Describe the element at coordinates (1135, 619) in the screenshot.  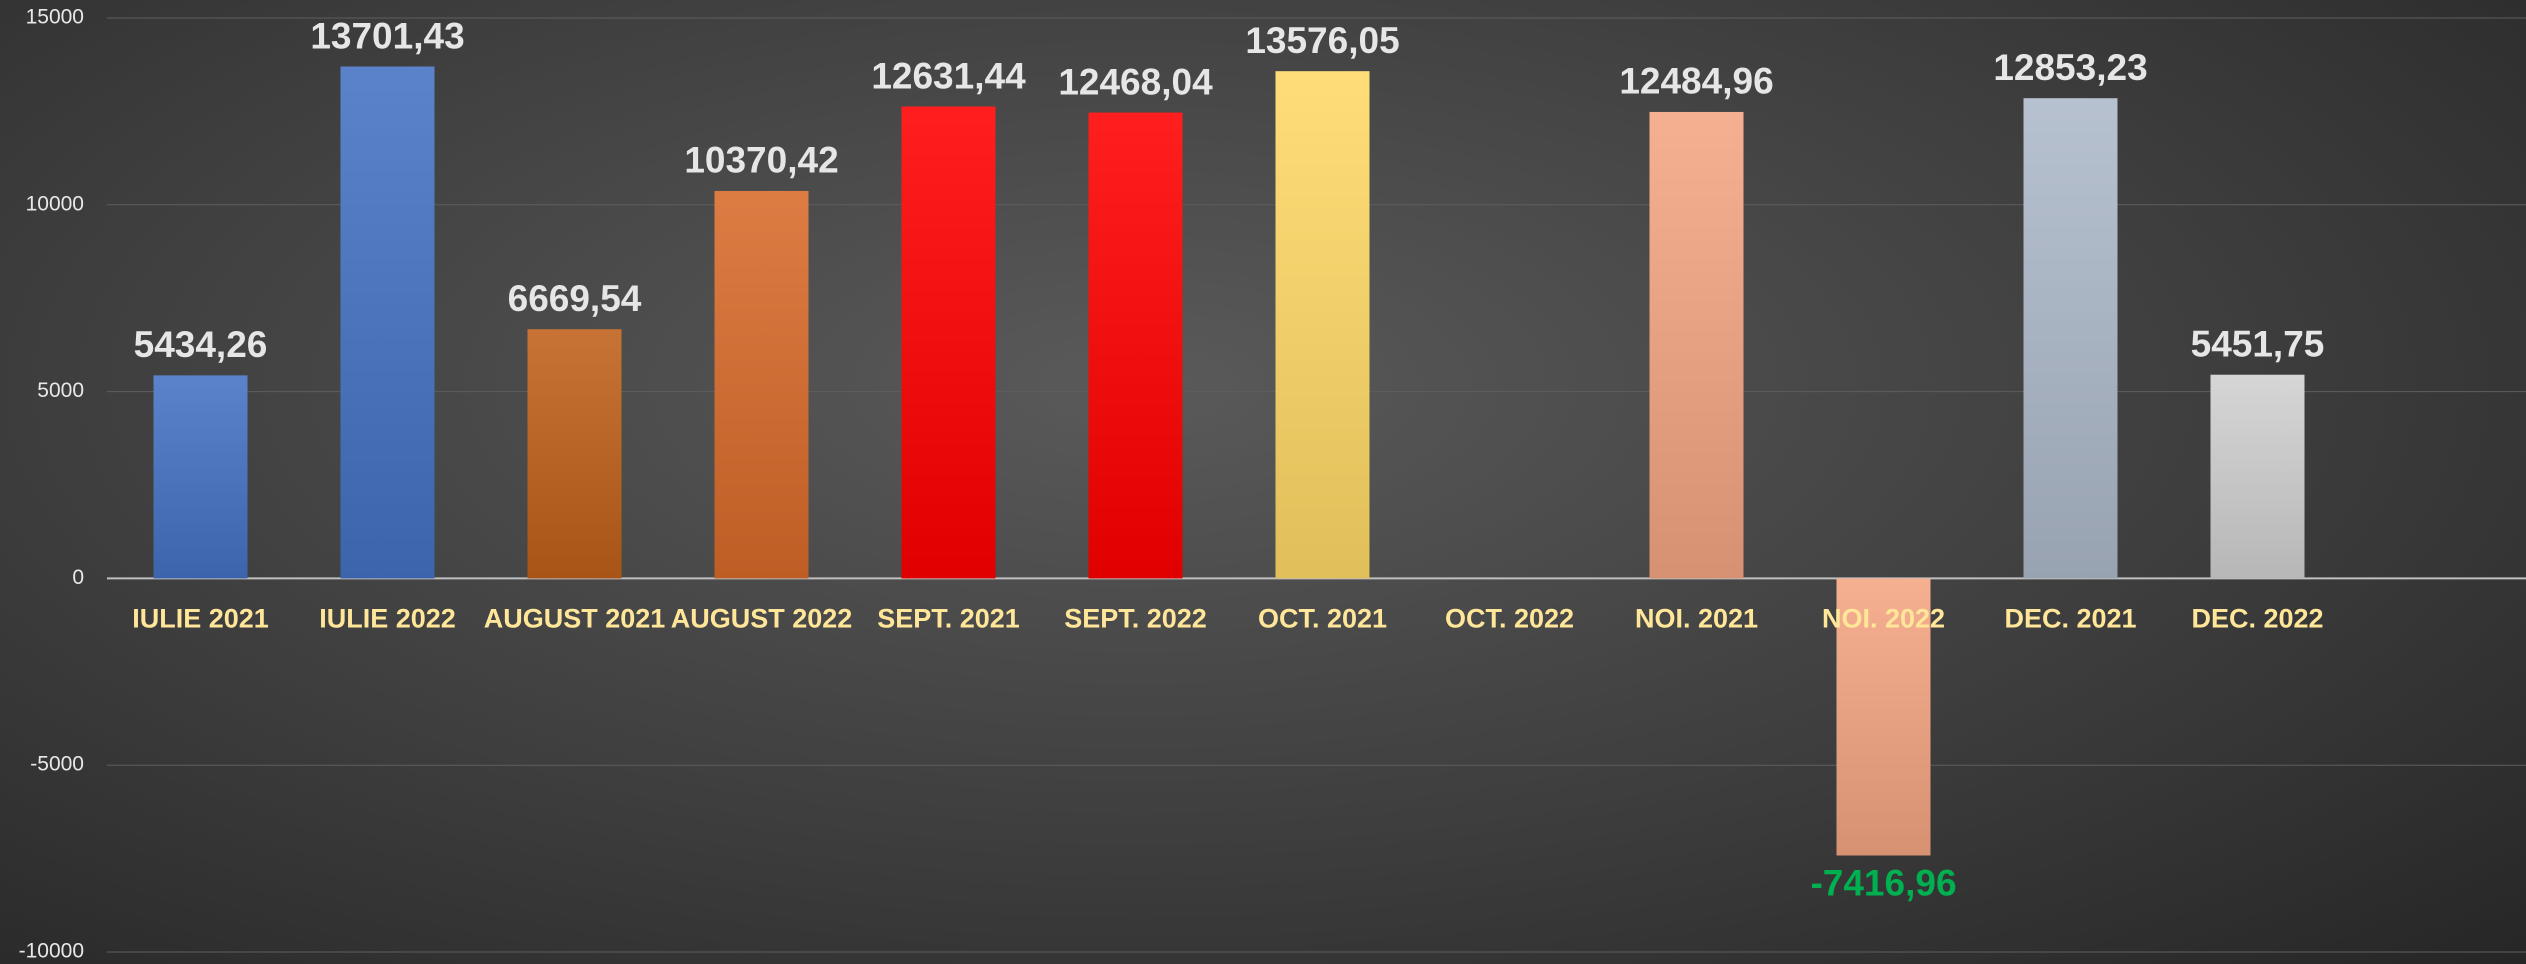
I see `x-tick-label: SEPT. 2022` at that location.